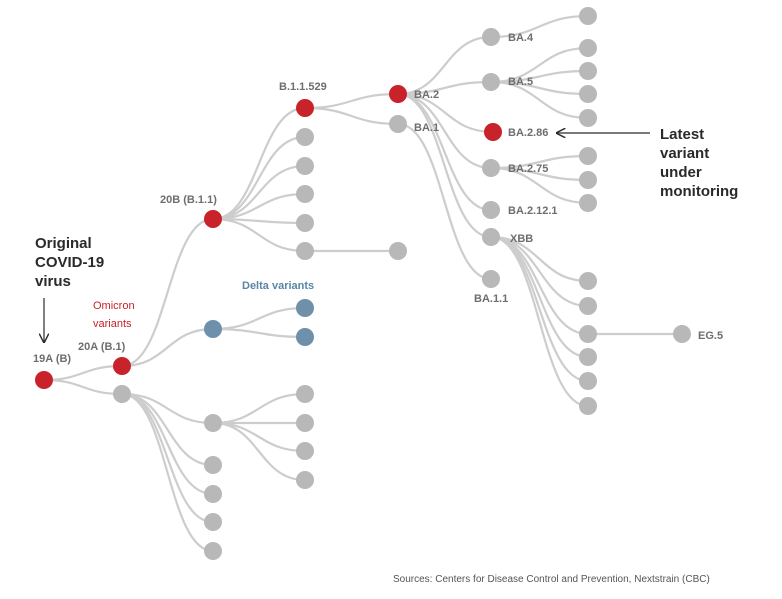 The width and height of the screenshot is (782, 599). I want to click on node-b11-c1, so click(305, 137).